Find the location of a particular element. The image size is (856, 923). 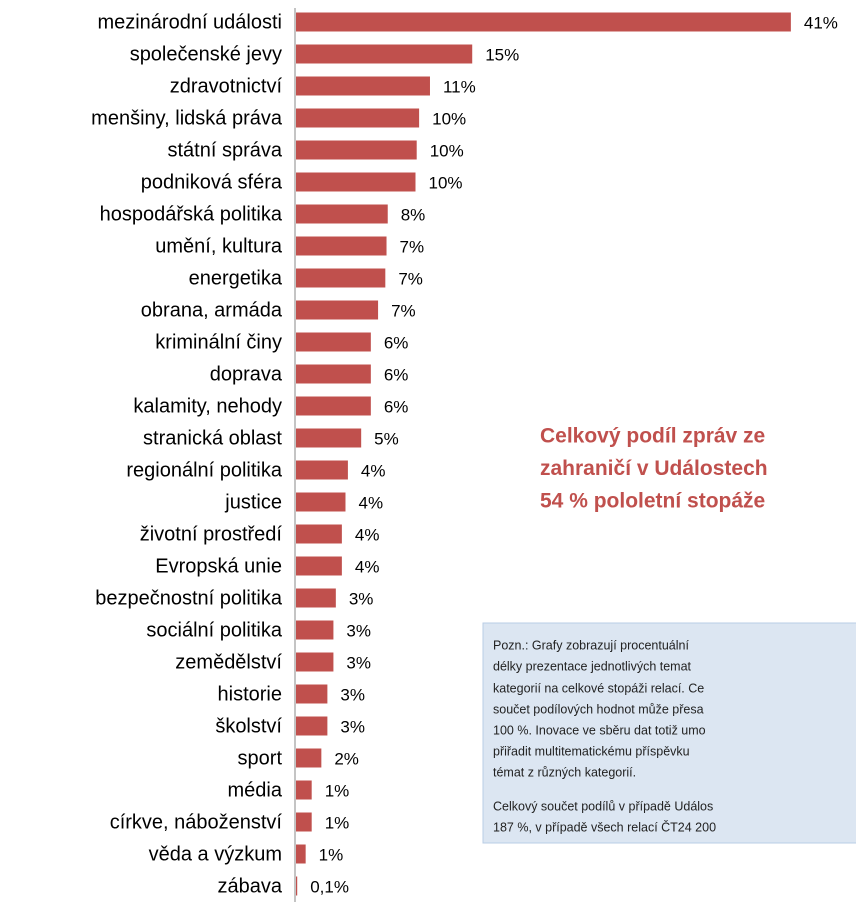

note-box is located at coordinates (669, 733).